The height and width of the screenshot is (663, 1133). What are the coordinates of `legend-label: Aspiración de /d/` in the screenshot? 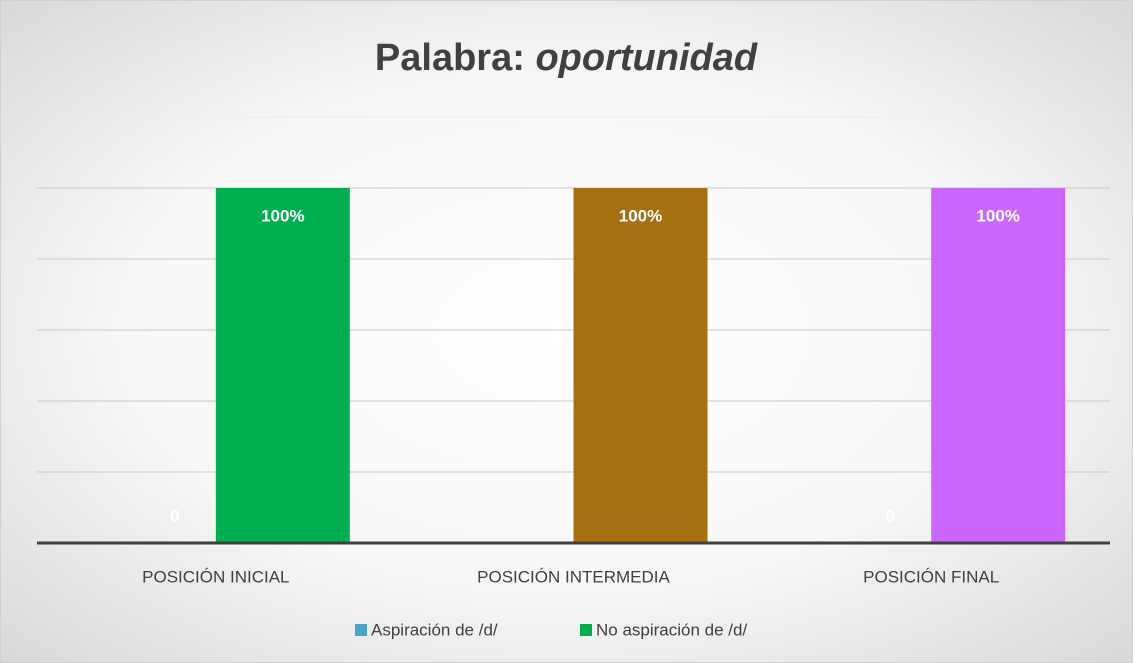 It's located at (434, 629).